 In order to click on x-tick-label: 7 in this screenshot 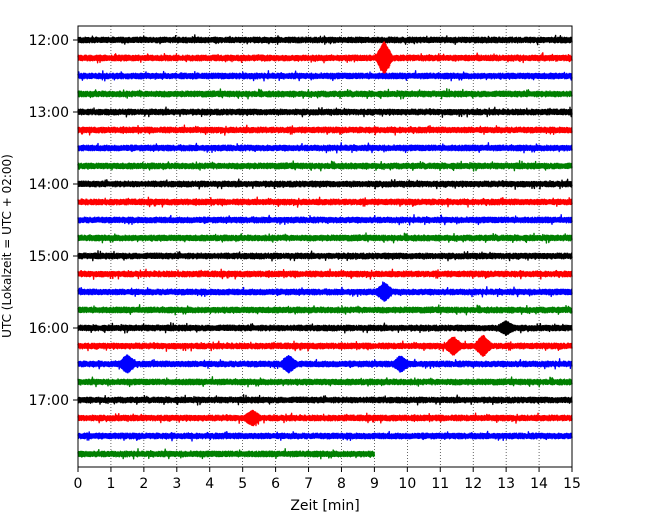, I will do `click(308, 484)`.